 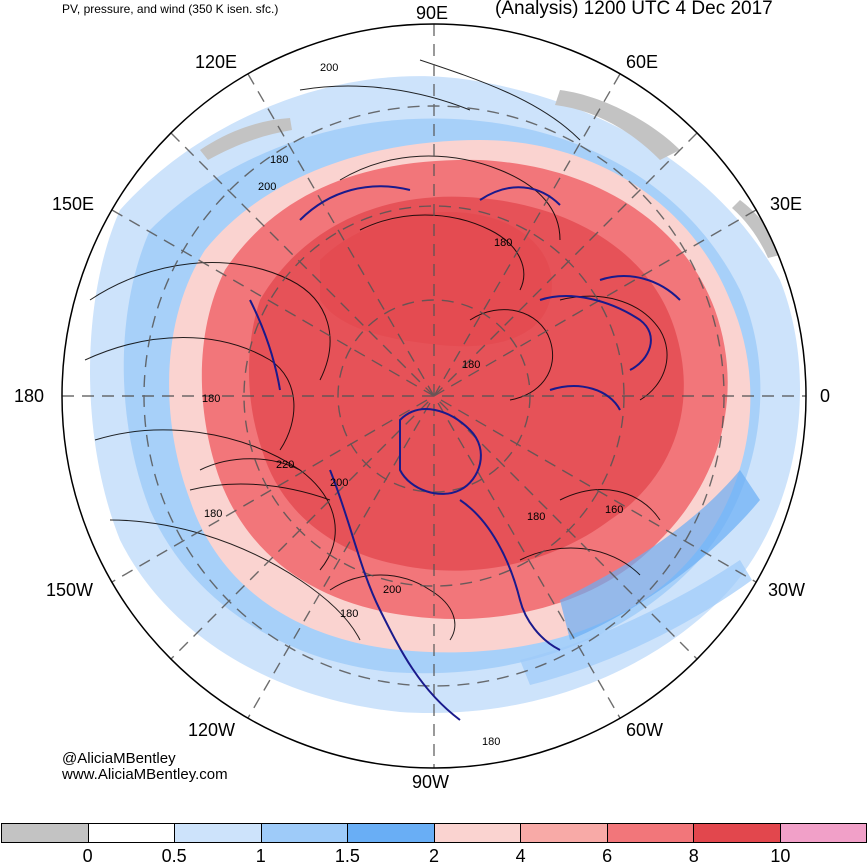 I want to click on colorbar-tick-label: 0.5, so click(x=174, y=856).